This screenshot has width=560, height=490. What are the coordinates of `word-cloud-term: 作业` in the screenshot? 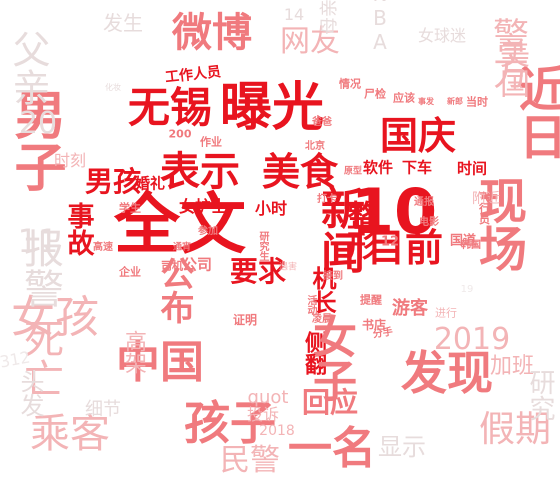 It's located at (211, 142).